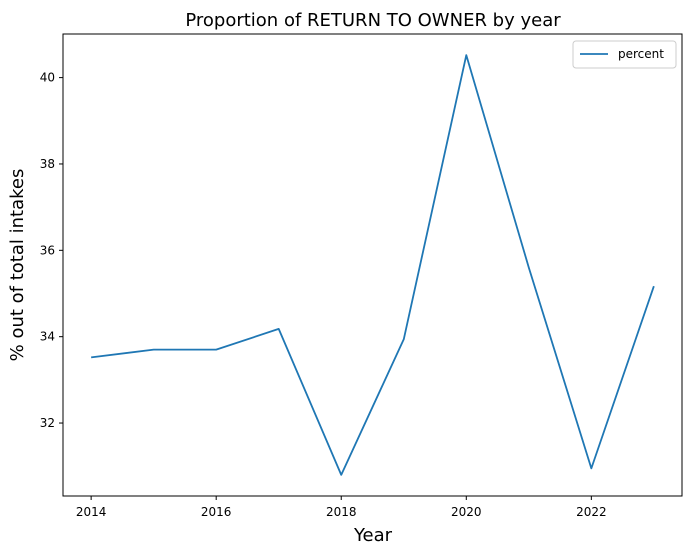 This screenshot has height=555, width=693. Describe the element at coordinates (47, 423) in the screenshot. I see `y-tick-label: 32` at that location.